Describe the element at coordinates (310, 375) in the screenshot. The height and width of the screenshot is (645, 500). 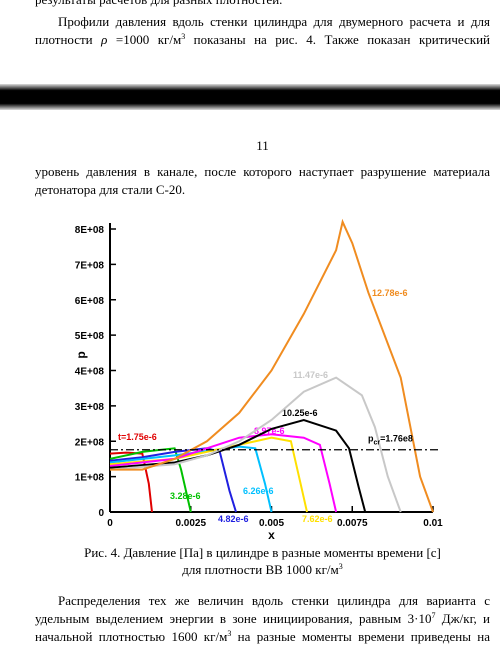
I see `series-label: 11.47e-6` at that location.